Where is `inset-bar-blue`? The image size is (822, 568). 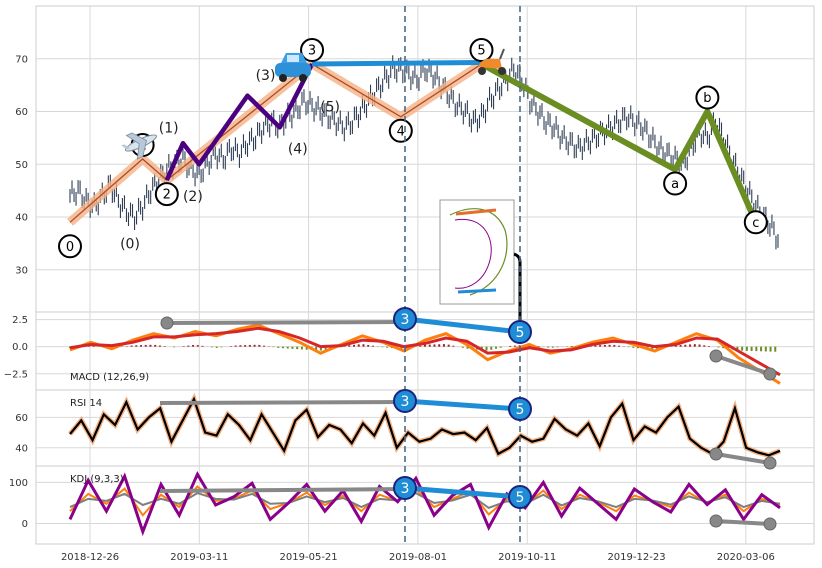
inset-bar-blue is located at coordinates (477, 291).